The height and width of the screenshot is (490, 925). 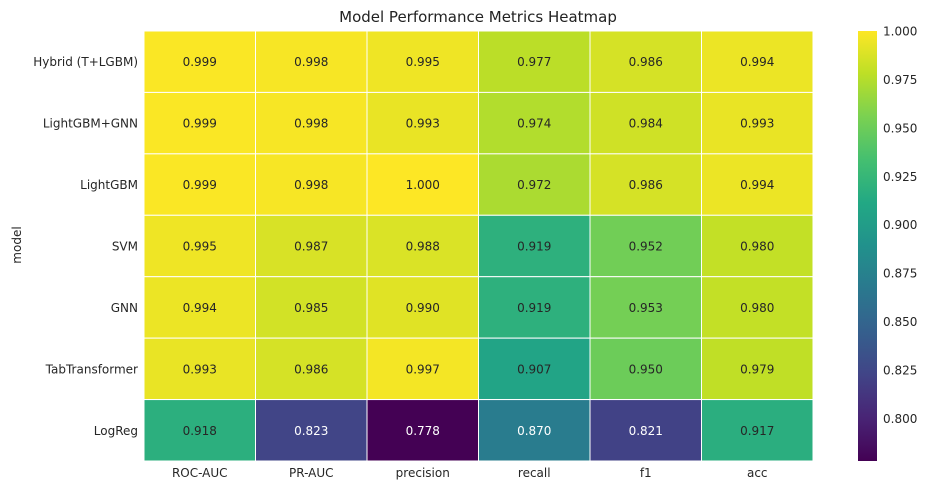 I want to click on column-label: ROC-AUC, so click(x=200, y=473).